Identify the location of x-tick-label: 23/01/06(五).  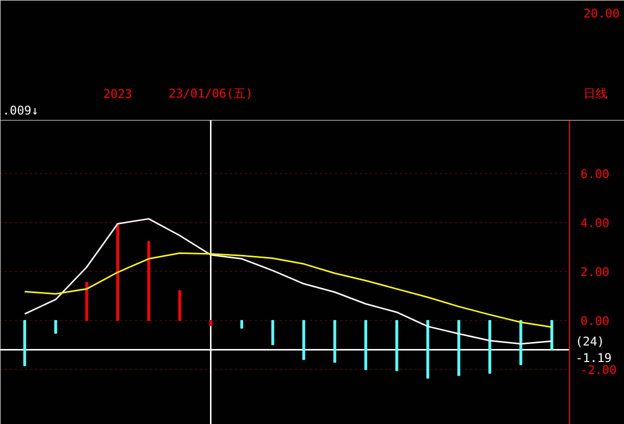
(210, 93).